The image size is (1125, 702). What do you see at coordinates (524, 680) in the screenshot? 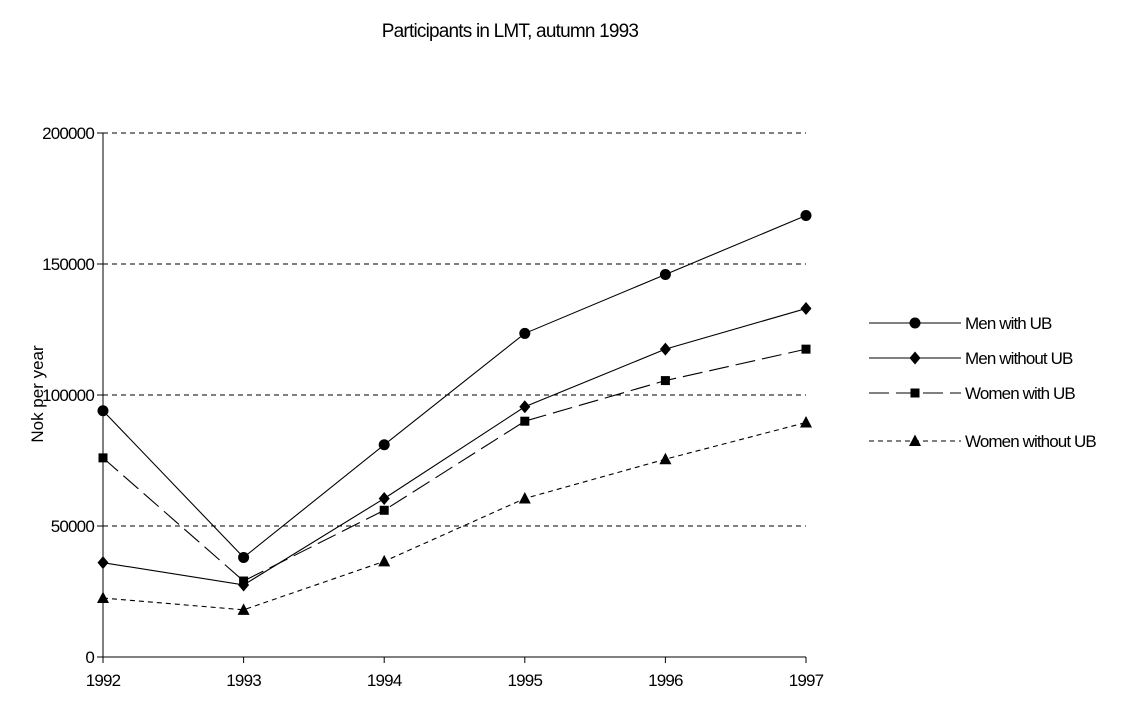
I see `x-tick-label: 1995` at bounding box center [524, 680].